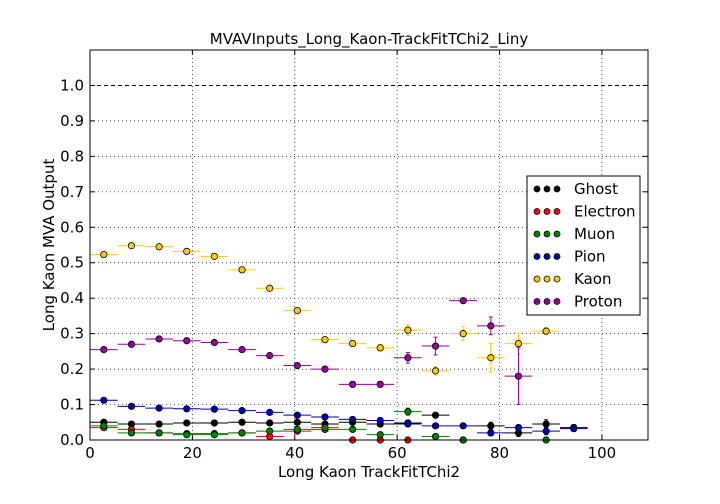  I want to click on legend: Ghost Electron Muon Pion Kaon Proton, so click(583, 245).